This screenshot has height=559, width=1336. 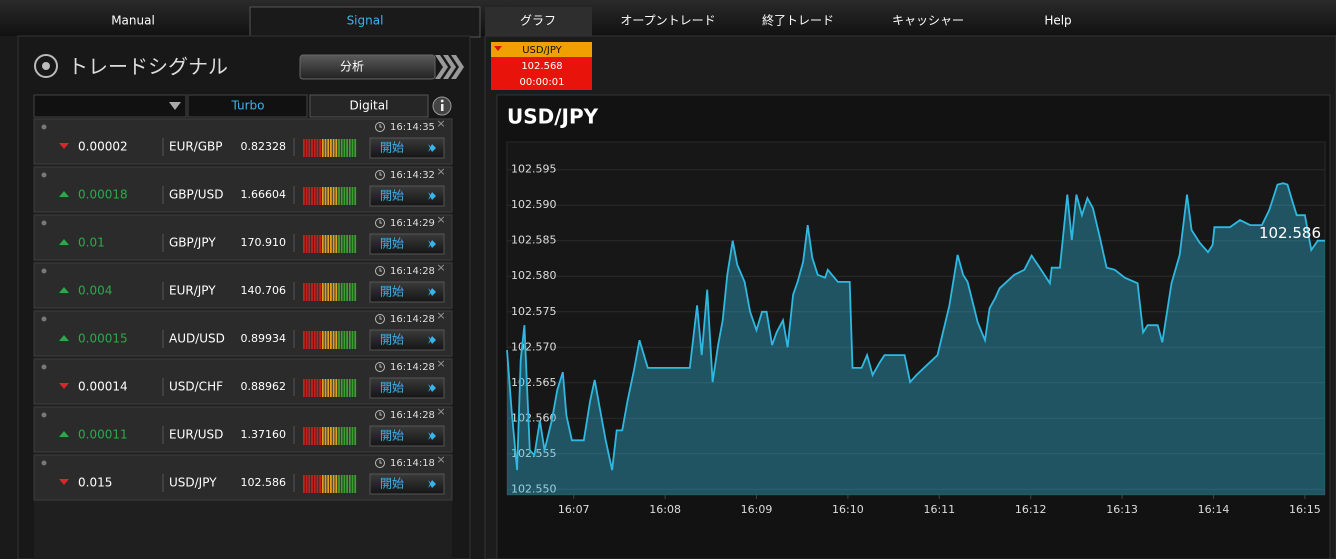 I want to click on signal-change: 0.00014, so click(x=103, y=387).